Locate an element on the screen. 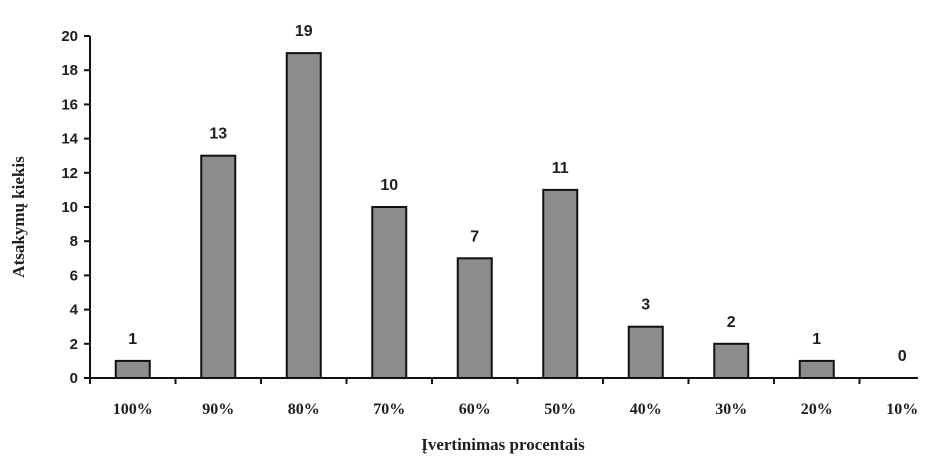  y-tick-label: 2 is located at coordinates (74, 344).